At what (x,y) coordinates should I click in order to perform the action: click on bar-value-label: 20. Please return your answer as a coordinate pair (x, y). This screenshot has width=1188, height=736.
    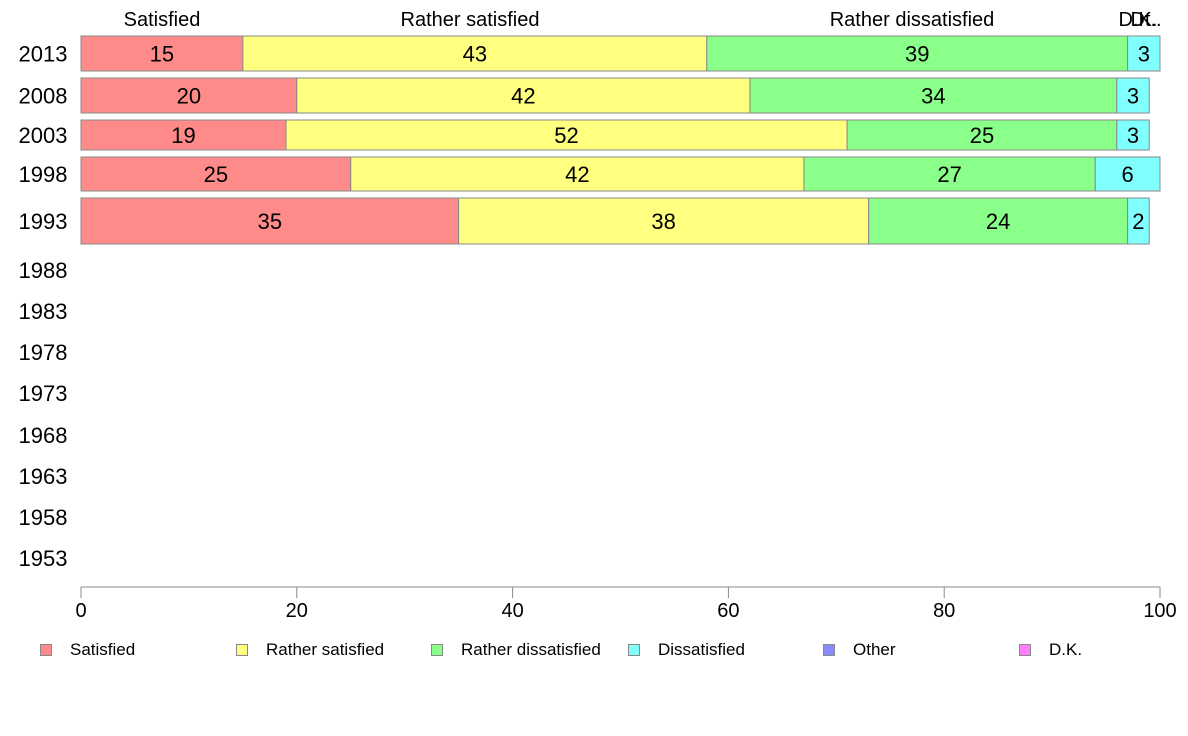
    Looking at the image, I should click on (189, 96).